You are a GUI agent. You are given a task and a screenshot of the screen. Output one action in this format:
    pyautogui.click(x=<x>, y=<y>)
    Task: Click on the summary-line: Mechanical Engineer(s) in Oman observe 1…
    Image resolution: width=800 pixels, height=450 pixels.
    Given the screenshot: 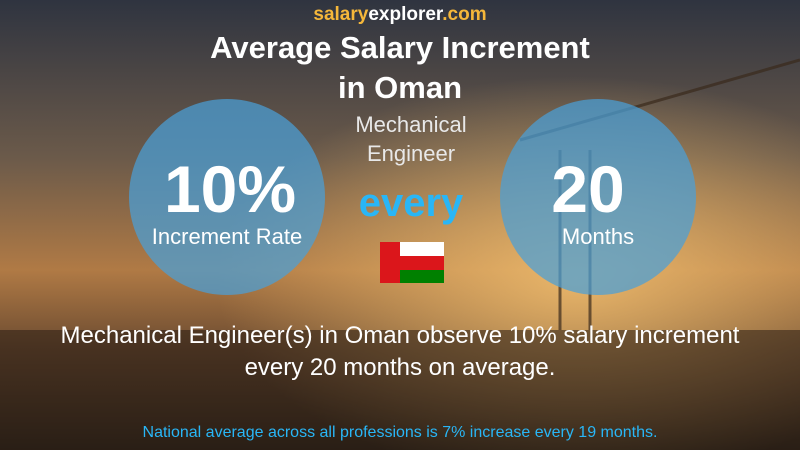 What is the action you would take?
    pyautogui.click(x=400, y=335)
    